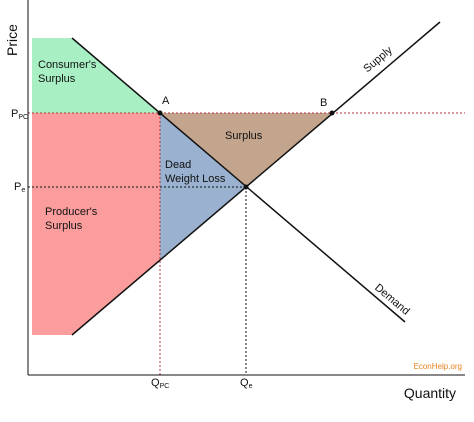 This screenshot has height=422, width=474. I want to click on producer-surplus-area, so click(96, 224).